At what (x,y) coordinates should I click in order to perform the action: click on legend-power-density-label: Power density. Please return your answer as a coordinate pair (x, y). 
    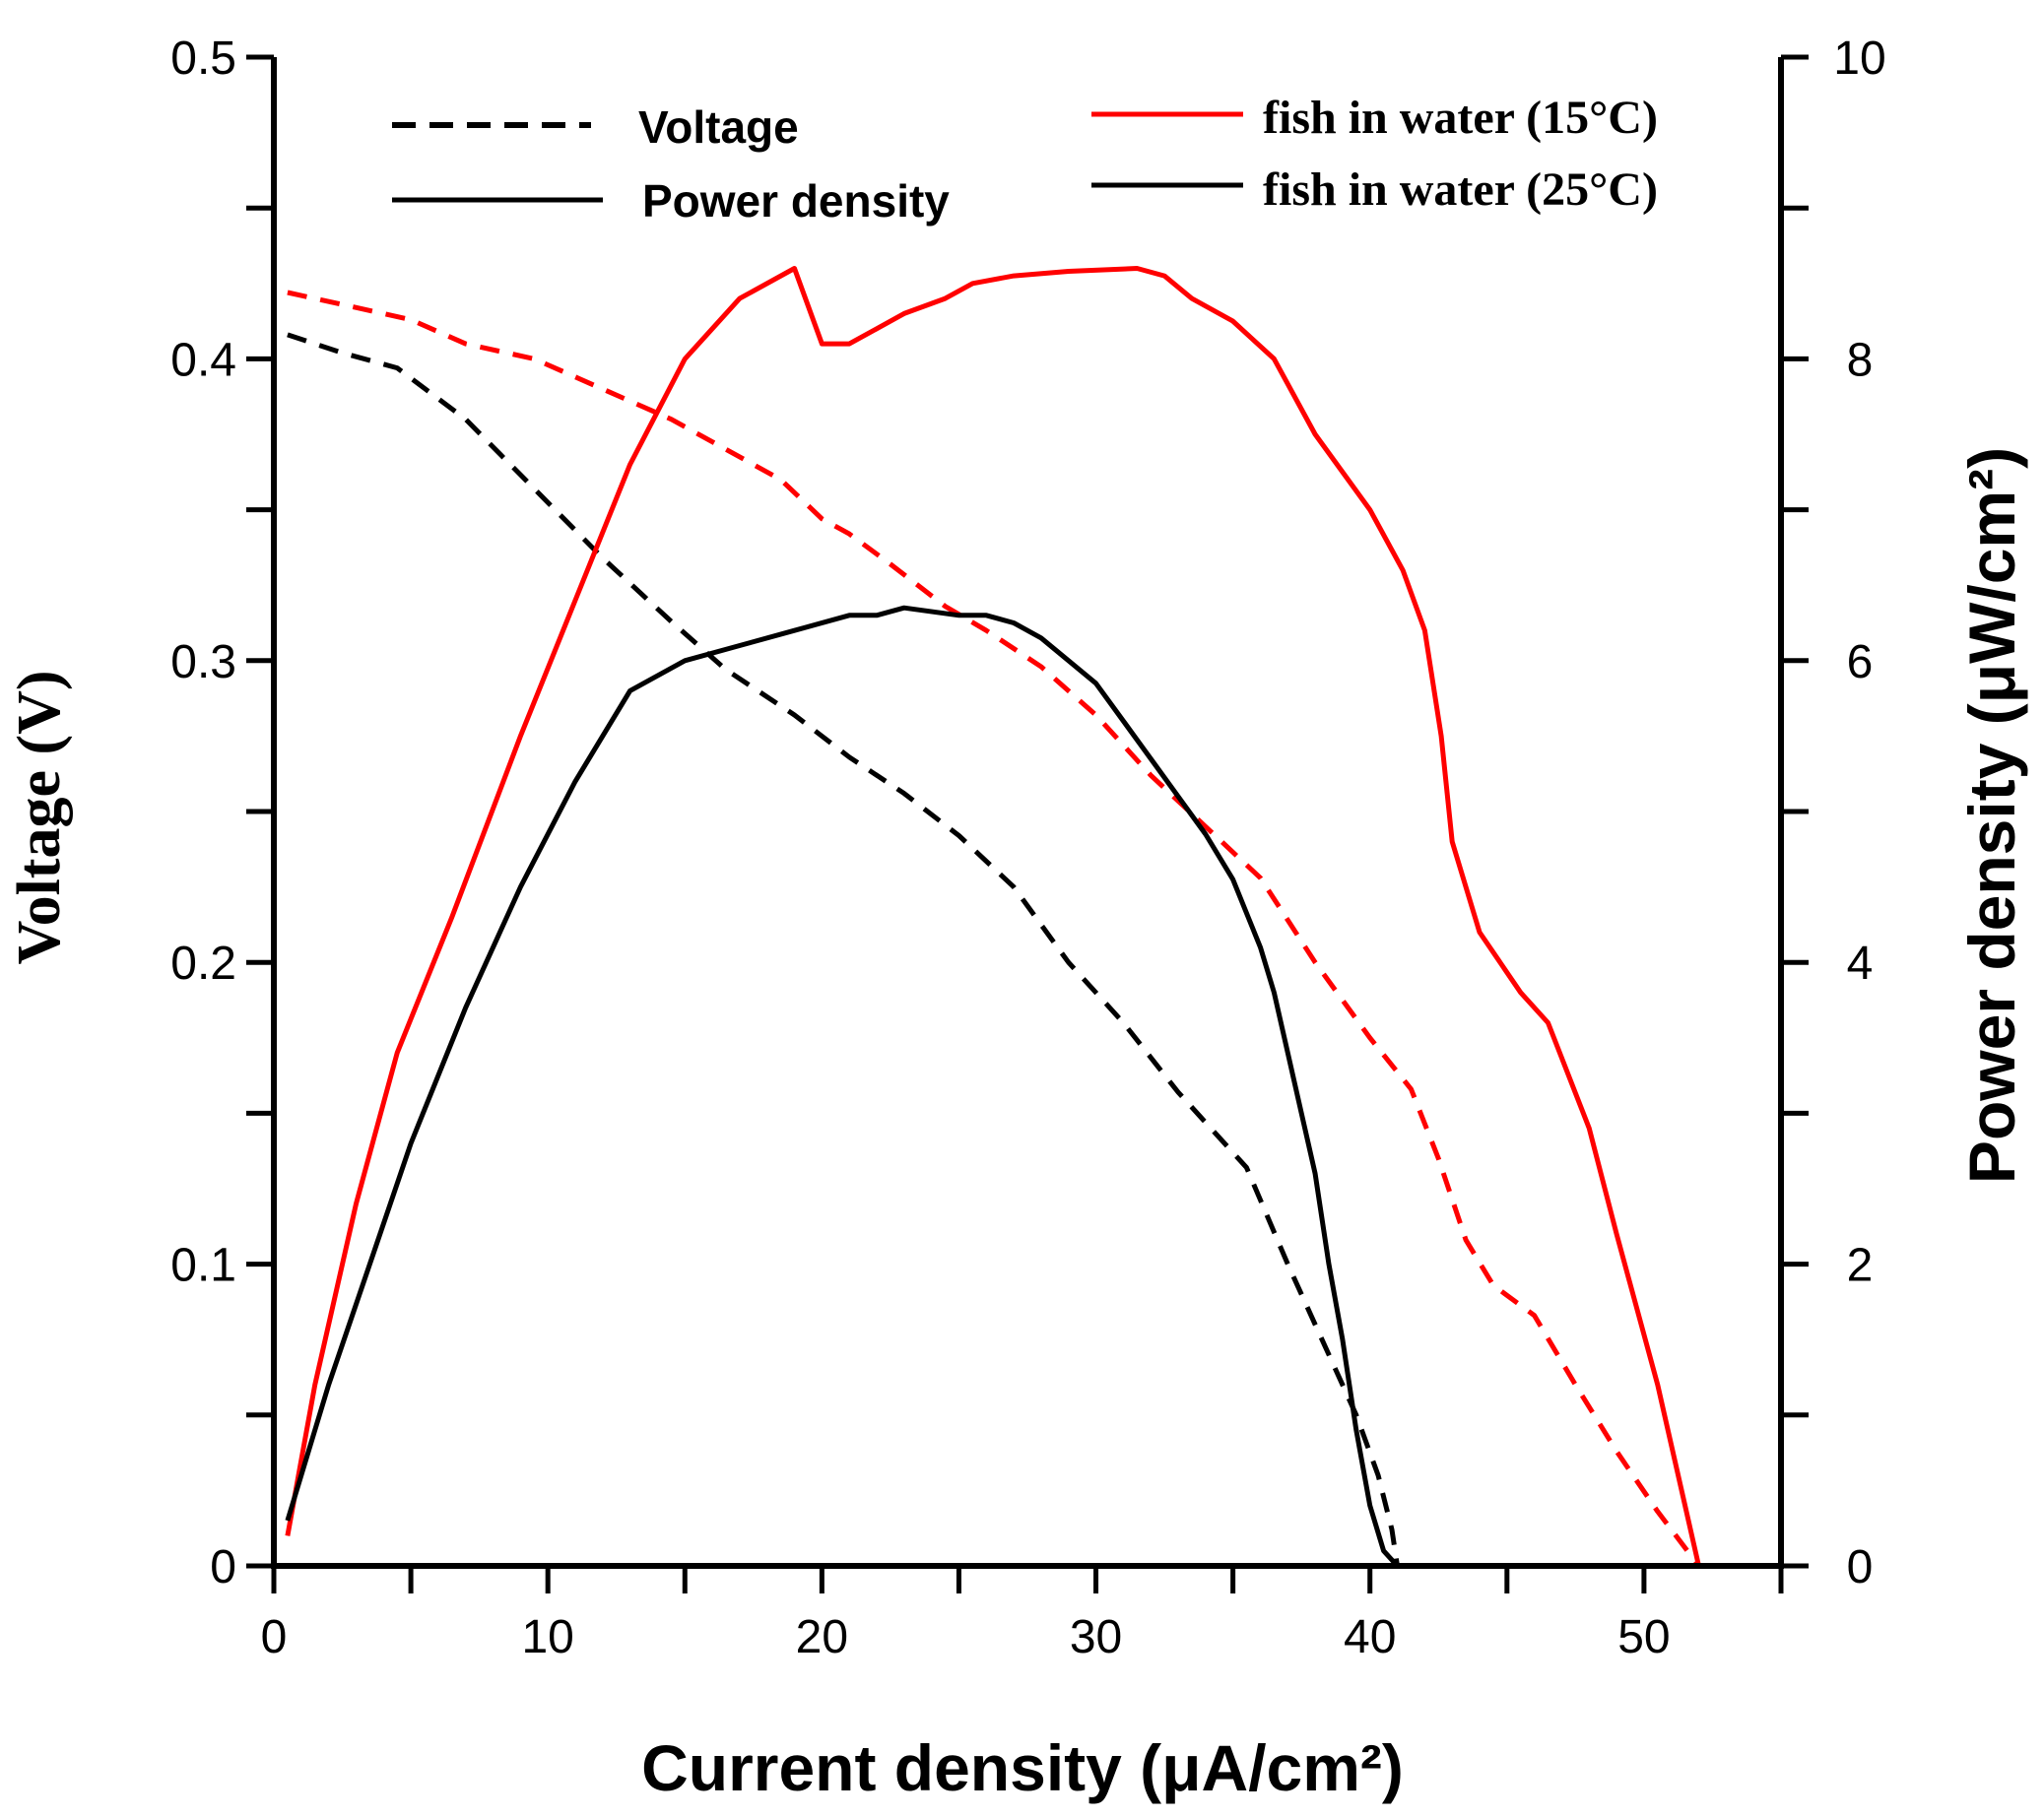
    Looking at the image, I should click on (796, 201).